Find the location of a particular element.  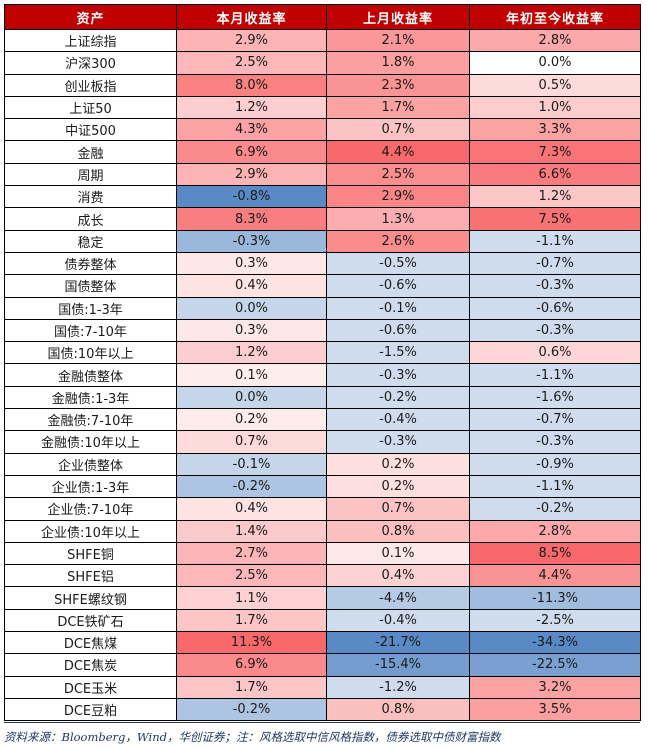

ytd-cell: 8.5% is located at coordinates (555, 553).